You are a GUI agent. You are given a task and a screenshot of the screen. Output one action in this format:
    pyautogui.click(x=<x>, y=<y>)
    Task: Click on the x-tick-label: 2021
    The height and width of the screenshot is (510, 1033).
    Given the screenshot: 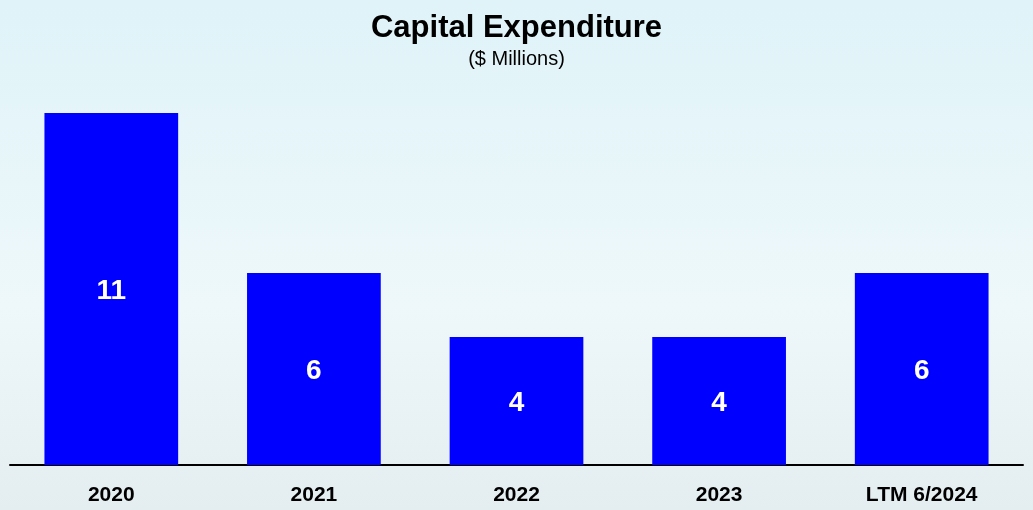 What is the action you would take?
    pyautogui.click(x=314, y=493)
    